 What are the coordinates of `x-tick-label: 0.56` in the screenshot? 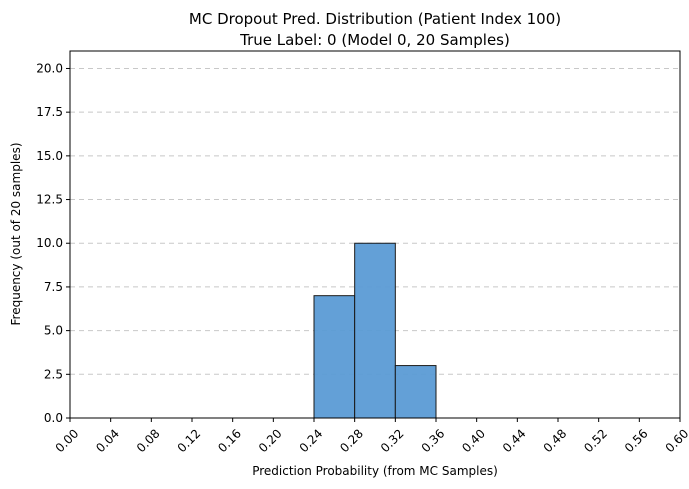 It's located at (636, 440).